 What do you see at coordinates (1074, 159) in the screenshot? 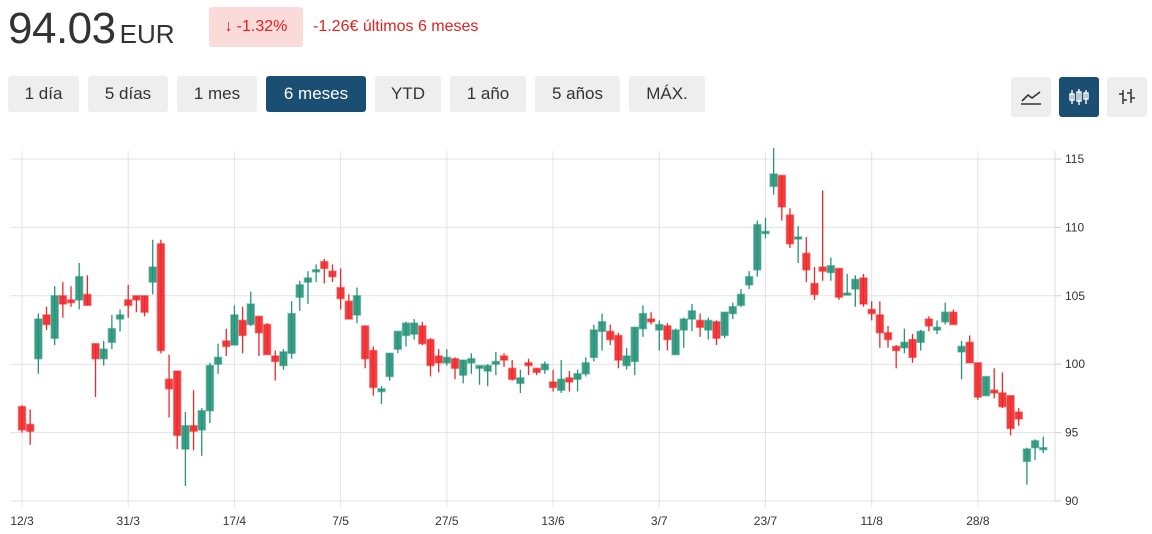
I see `y-tick-label: 115` at bounding box center [1074, 159].